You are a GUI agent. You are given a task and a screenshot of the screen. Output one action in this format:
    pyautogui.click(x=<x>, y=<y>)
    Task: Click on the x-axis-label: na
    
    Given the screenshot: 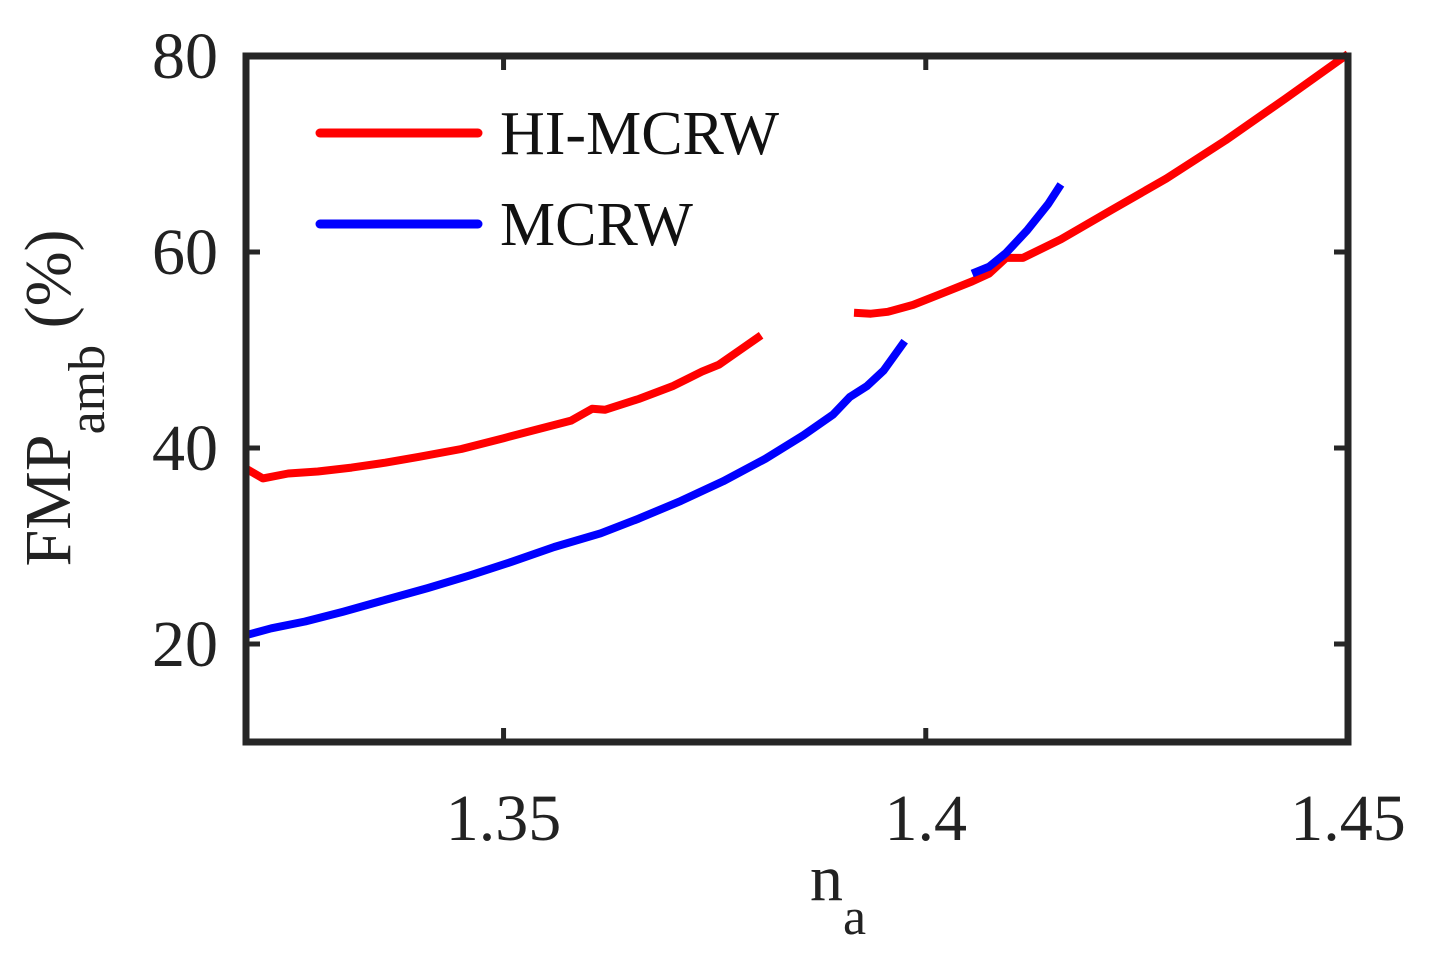 What is the action you would take?
    pyautogui.click(x=838, y=894)
    